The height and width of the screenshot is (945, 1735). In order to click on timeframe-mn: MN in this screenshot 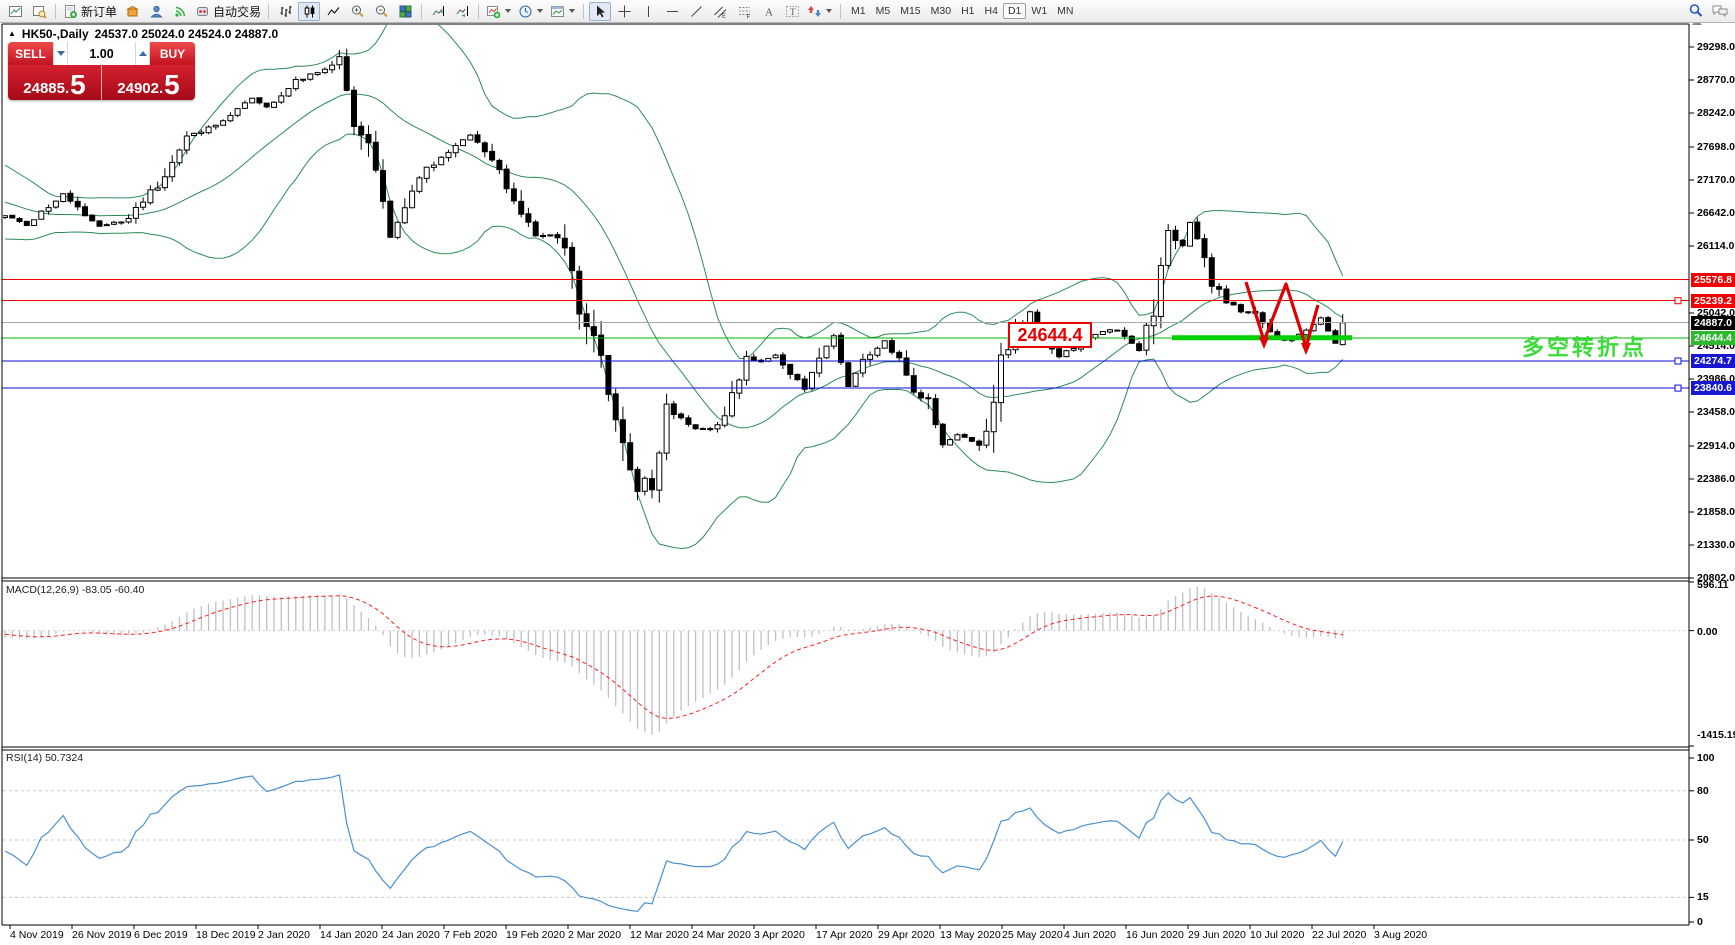, I will do `click(1065, 11)`.